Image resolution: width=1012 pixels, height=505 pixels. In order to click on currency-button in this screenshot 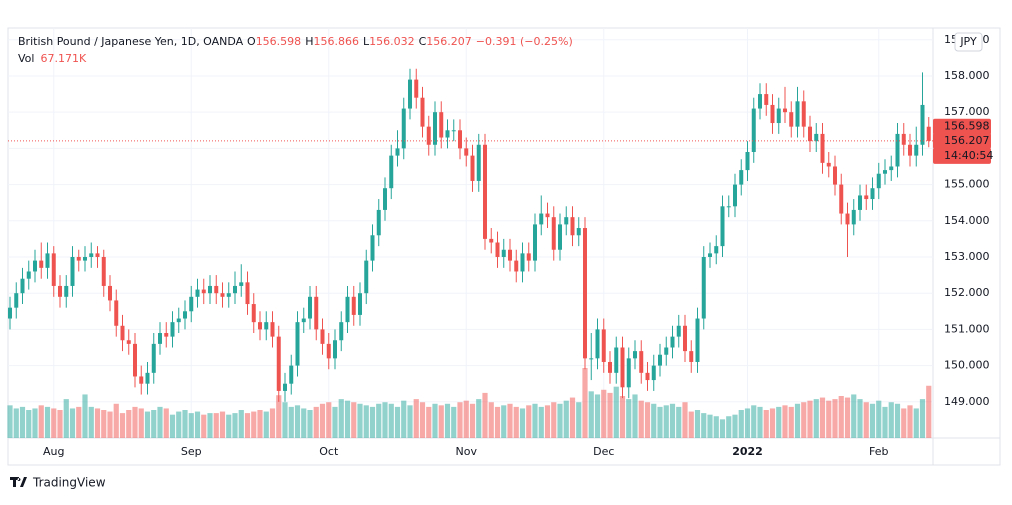, I will do `click(968, 42)`.